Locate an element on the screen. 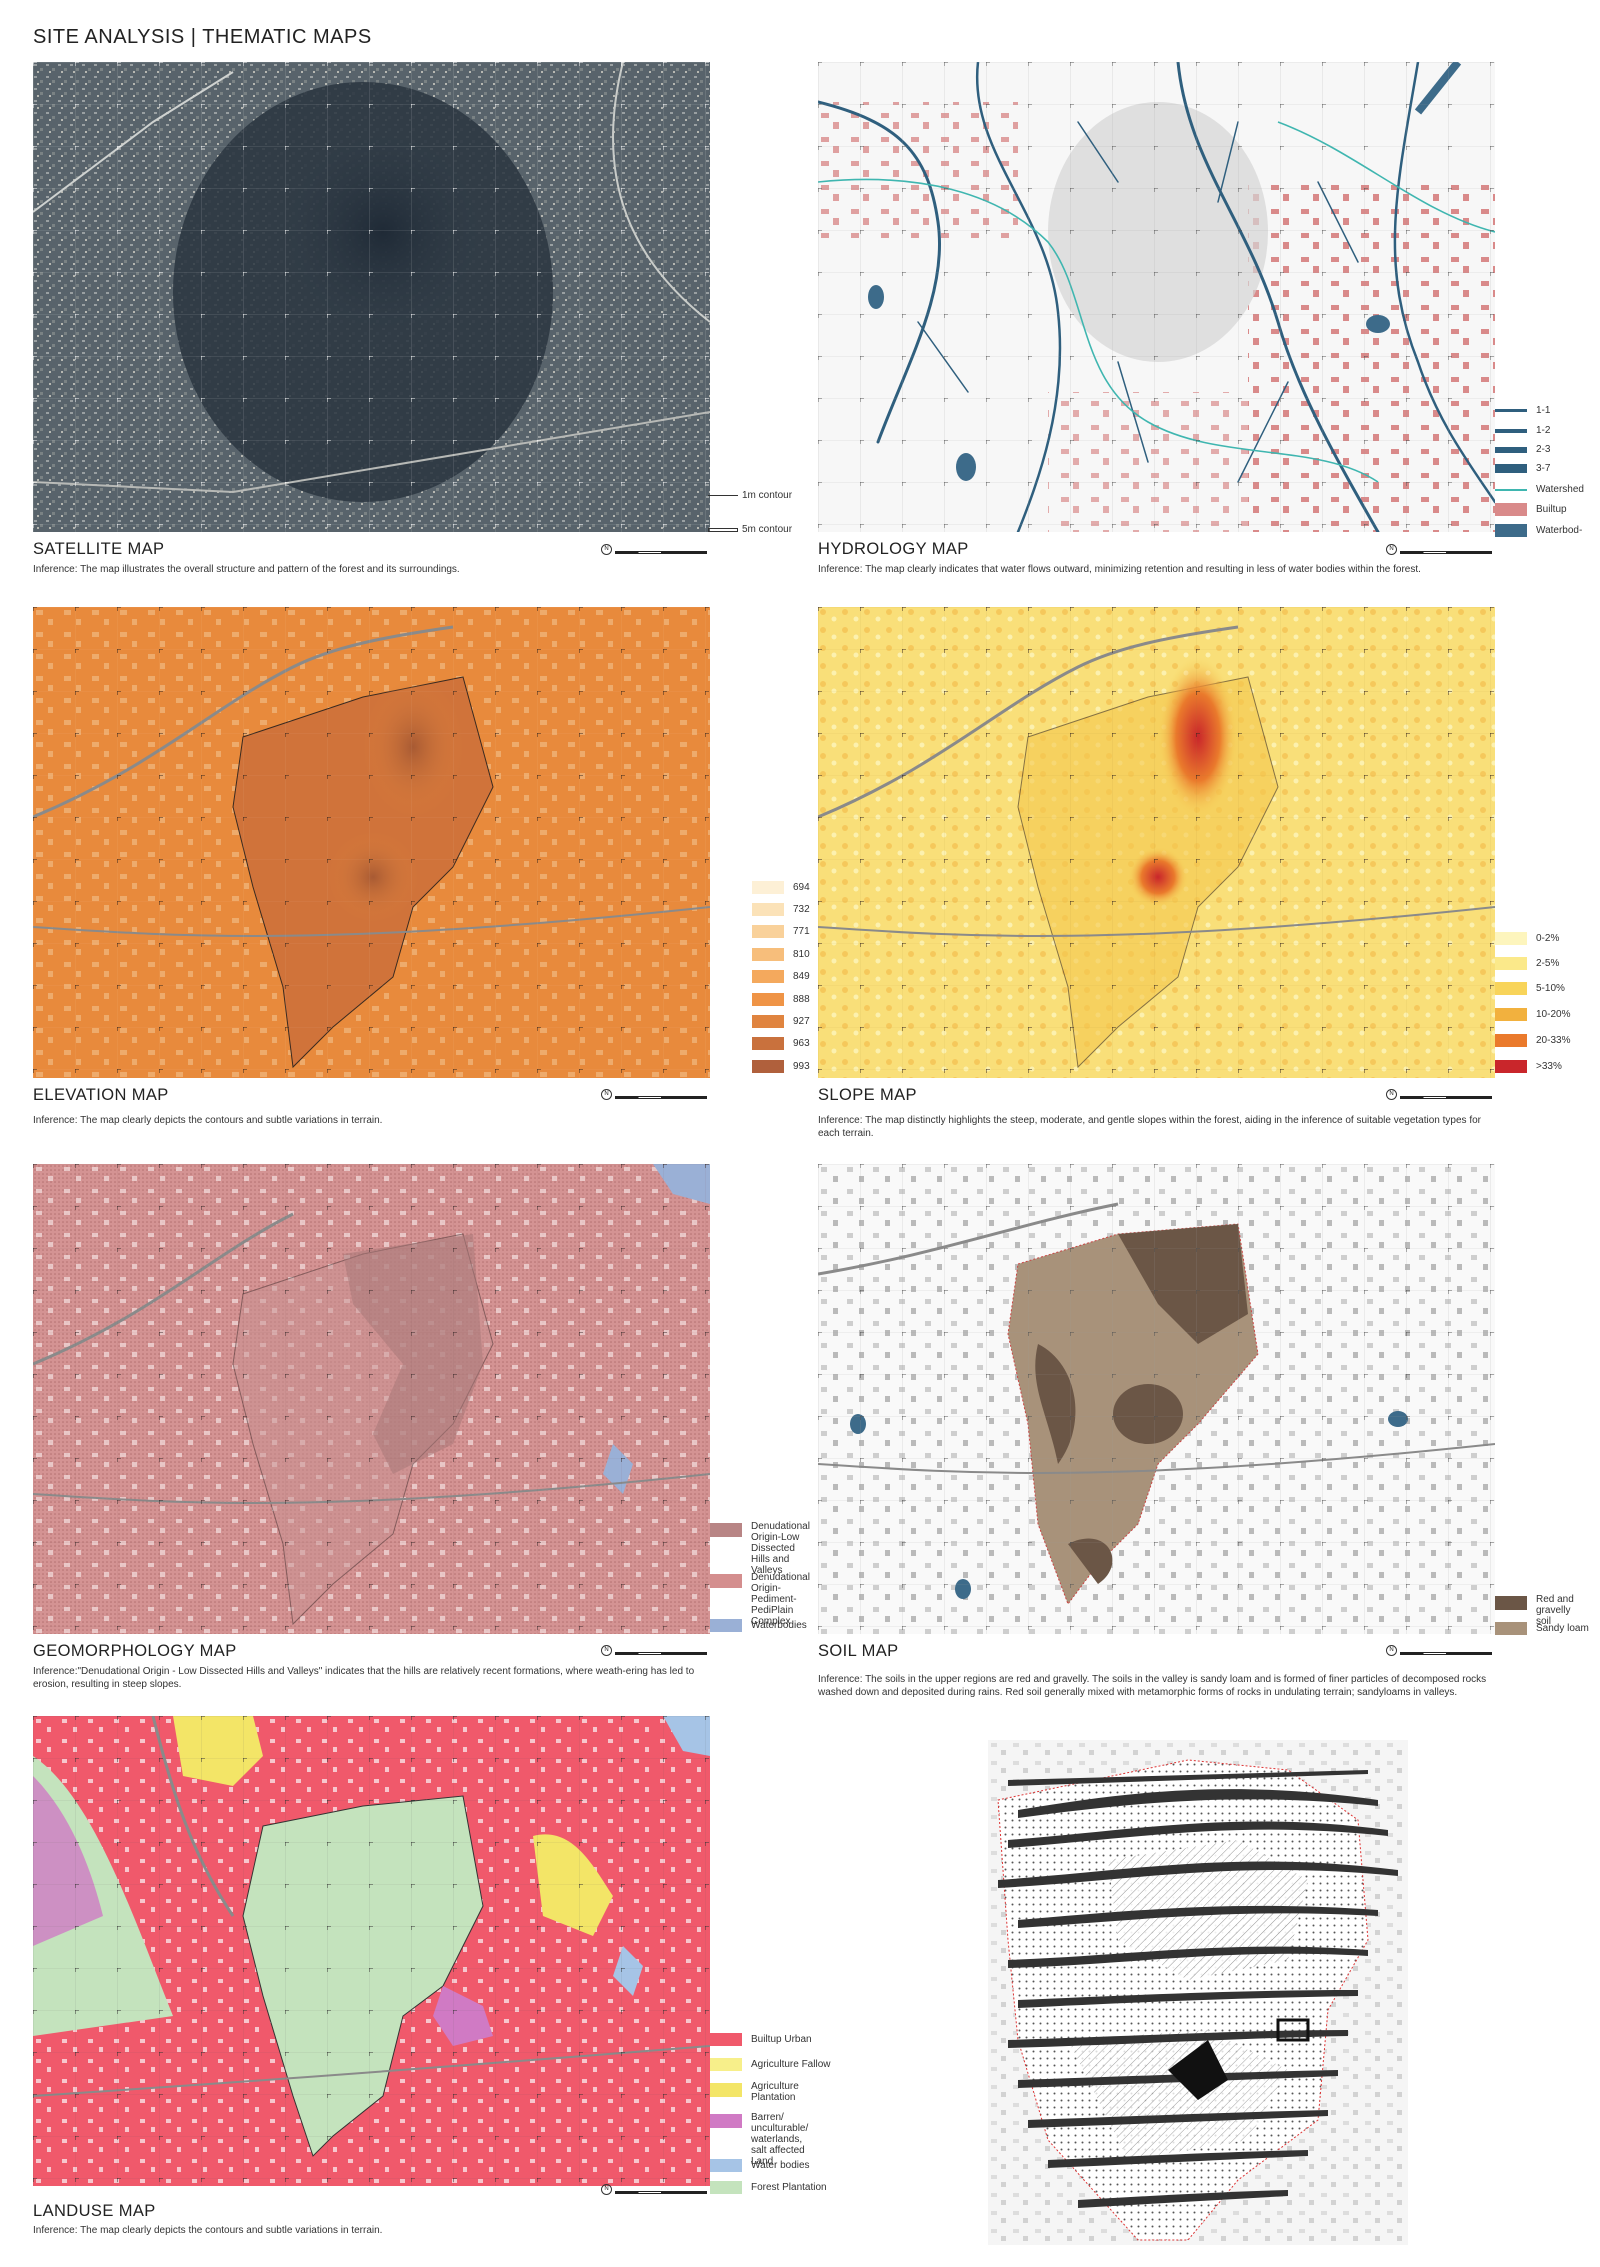 The image size is (1600, 2267). soil-map-title: SOIL MAP is located at coordinates (858, 1651).